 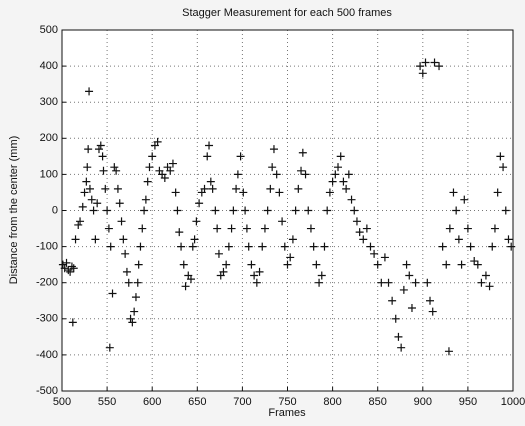 I want to click on chart-title: Stagger Measurement for each 500 frames, so click(x=287, y=13).